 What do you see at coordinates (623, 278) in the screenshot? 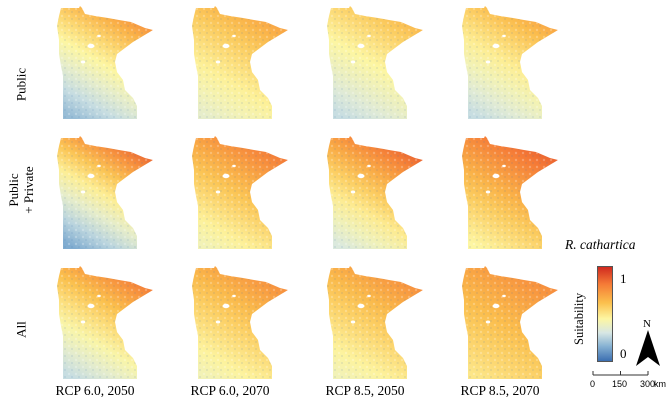
I see `legend-max-label: 1` at bounding box center [623, 278].